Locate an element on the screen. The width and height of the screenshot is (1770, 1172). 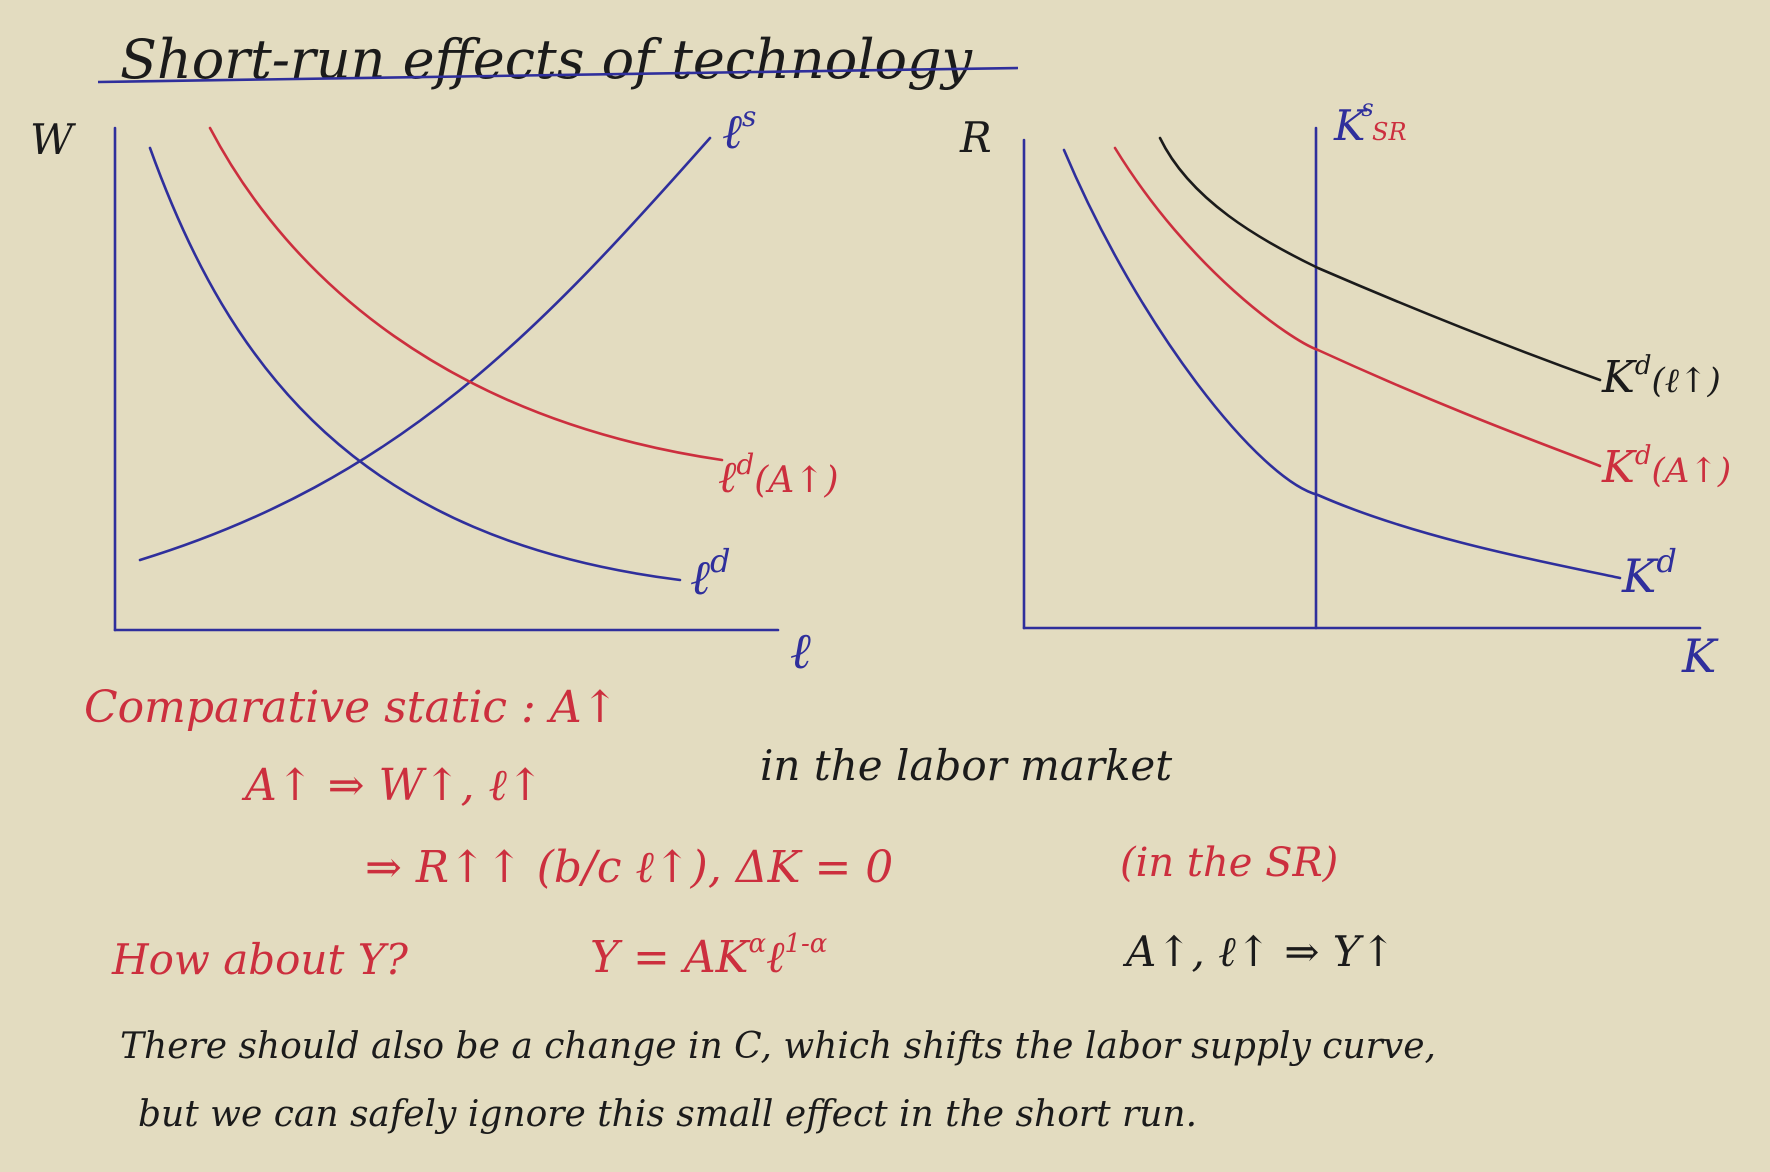
labor-supply-curve is located at coordinates (425, 349).